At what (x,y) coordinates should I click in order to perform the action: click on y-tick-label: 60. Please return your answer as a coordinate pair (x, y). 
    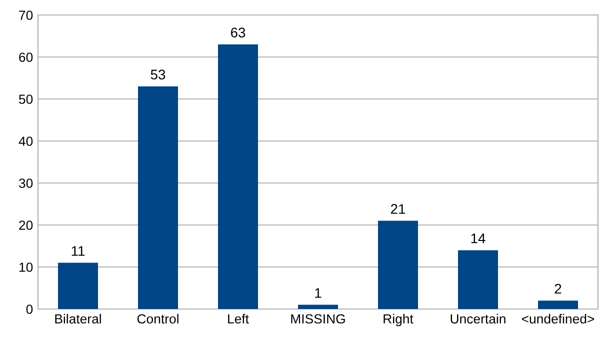
    Looking at the image, I should click on (26, 57).